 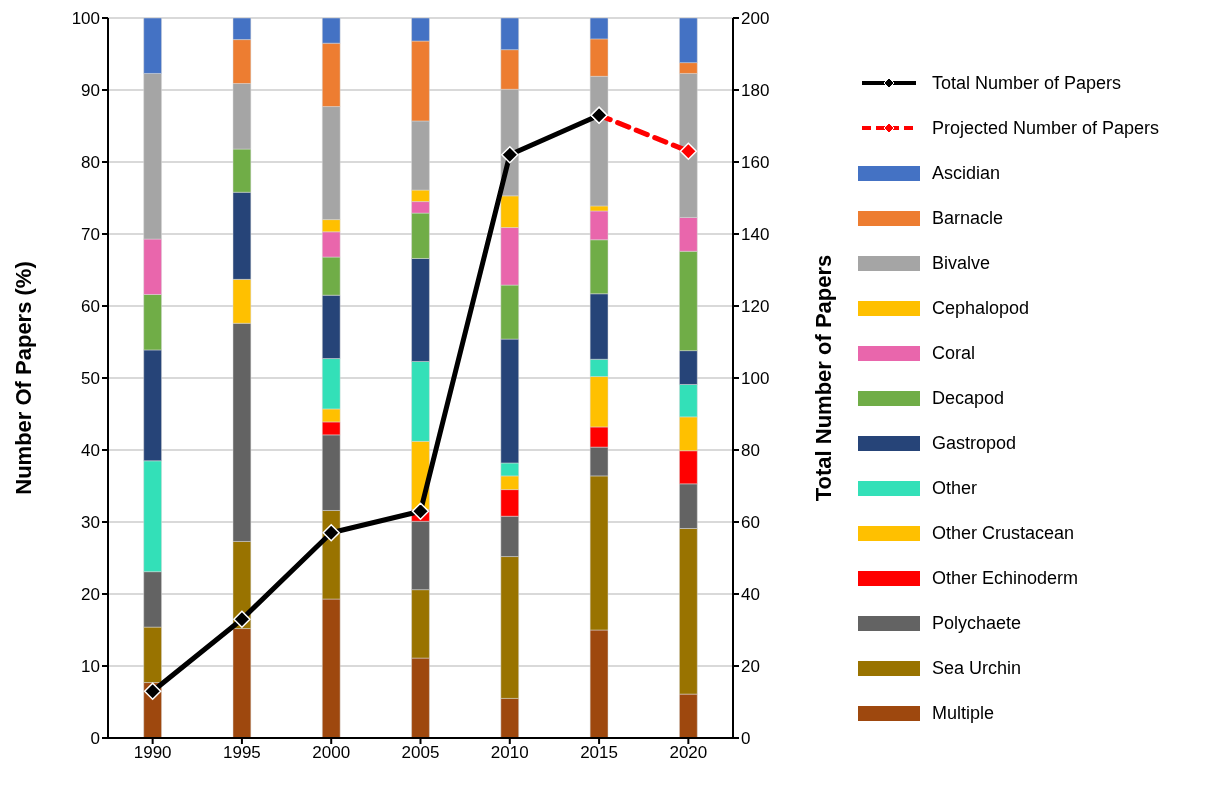 I want to click on y2-tick-label: 40, so click(x=750, y=595).